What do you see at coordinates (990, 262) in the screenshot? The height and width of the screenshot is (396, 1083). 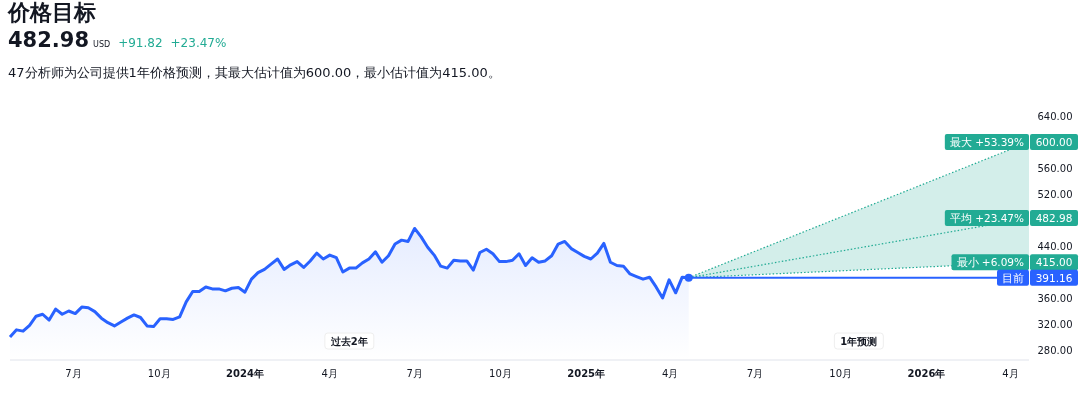 I see `series-label: 最小 +6.09%` at bounding box center [990, 262].